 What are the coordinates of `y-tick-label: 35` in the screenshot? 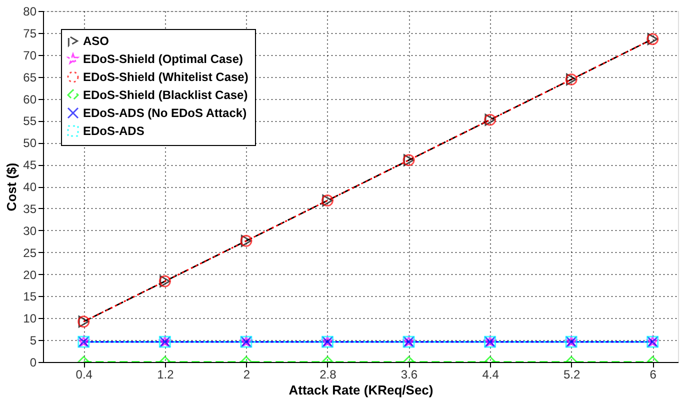 It's located at (30, 209).